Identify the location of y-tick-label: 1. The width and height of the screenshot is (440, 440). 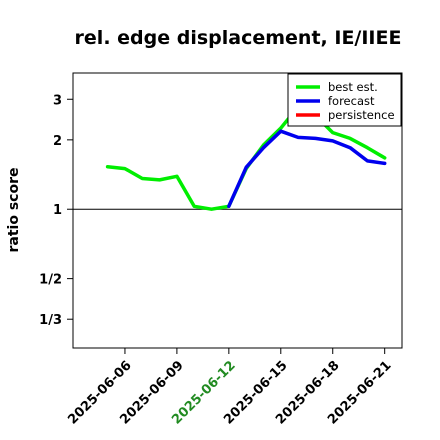
(57, 210).